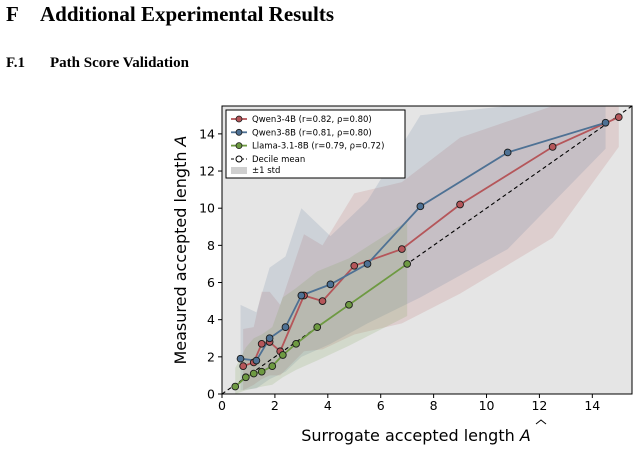 This screenshot has width=639, height=450. What do you see at coordinates (487, 405) in the screenshot?
I see `x-tick-label: 10` at bounding box center [487, 405].